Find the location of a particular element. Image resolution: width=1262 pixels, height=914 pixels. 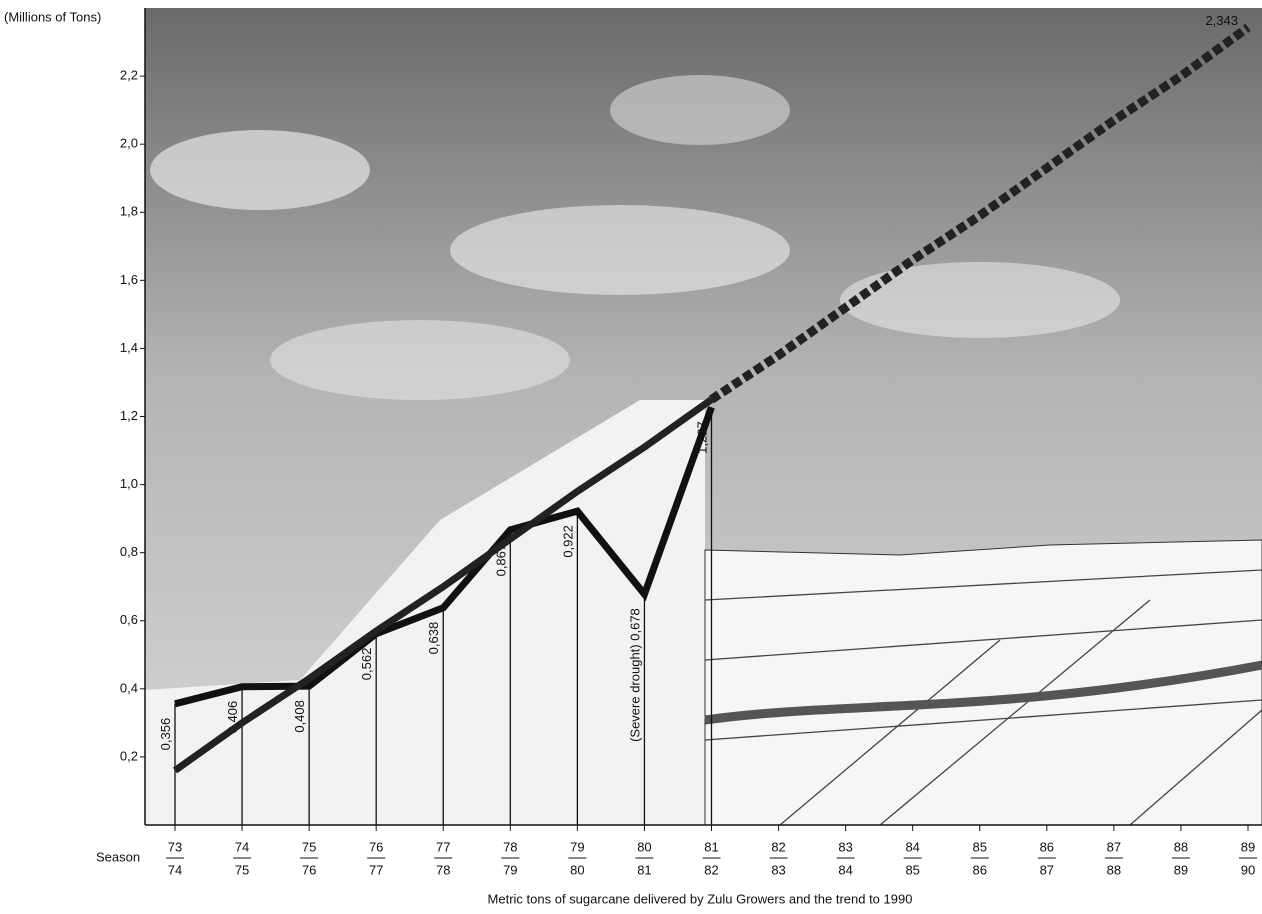

x-axis-title: Season is located at coordinates (118, 856).